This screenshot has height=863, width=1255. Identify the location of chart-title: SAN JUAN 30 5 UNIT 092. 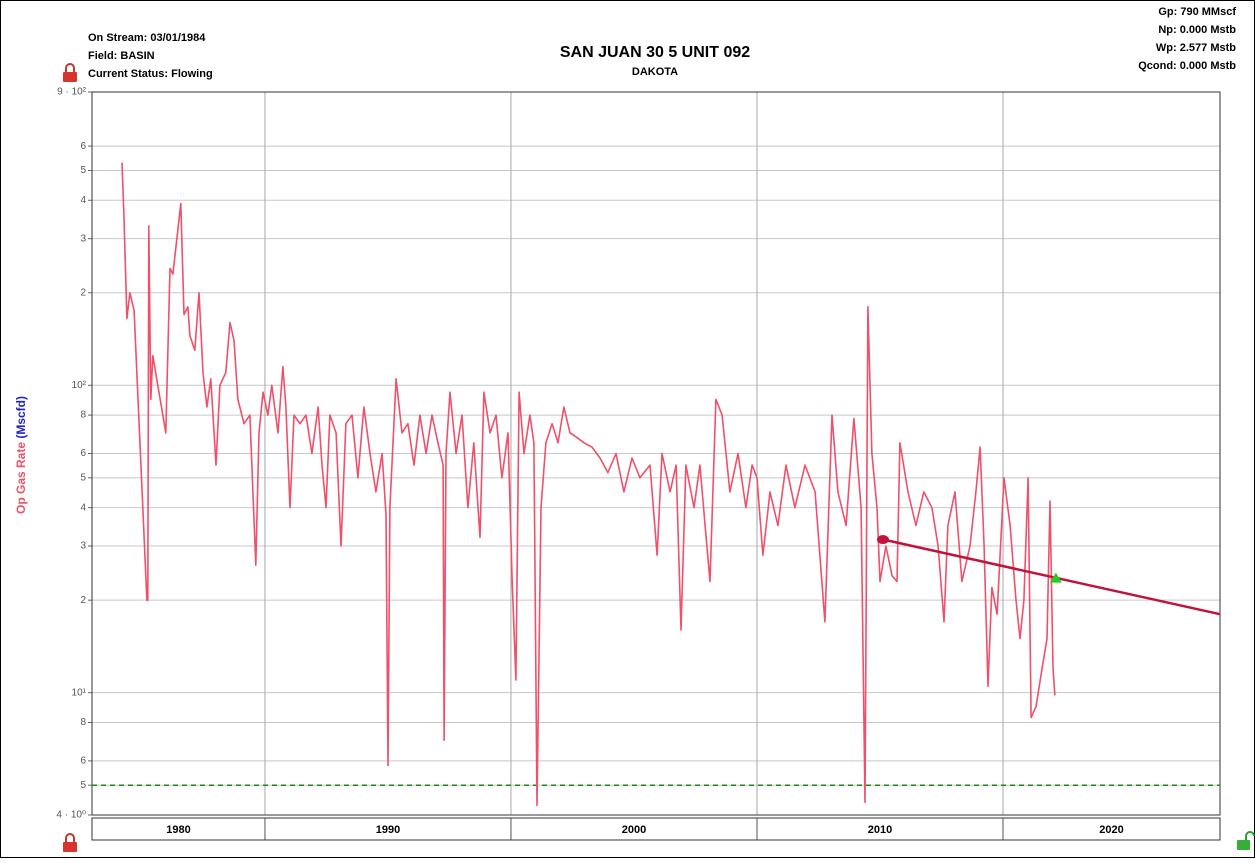
(655, 52).